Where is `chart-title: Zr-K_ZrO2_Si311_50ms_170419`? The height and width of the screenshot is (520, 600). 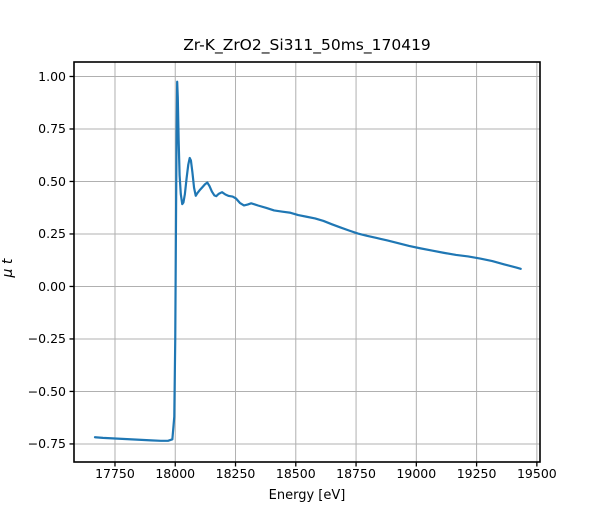 chart-title: Zr-K_ZrO2_Si311_50ms_170419 is located at coordinates (307, 45).